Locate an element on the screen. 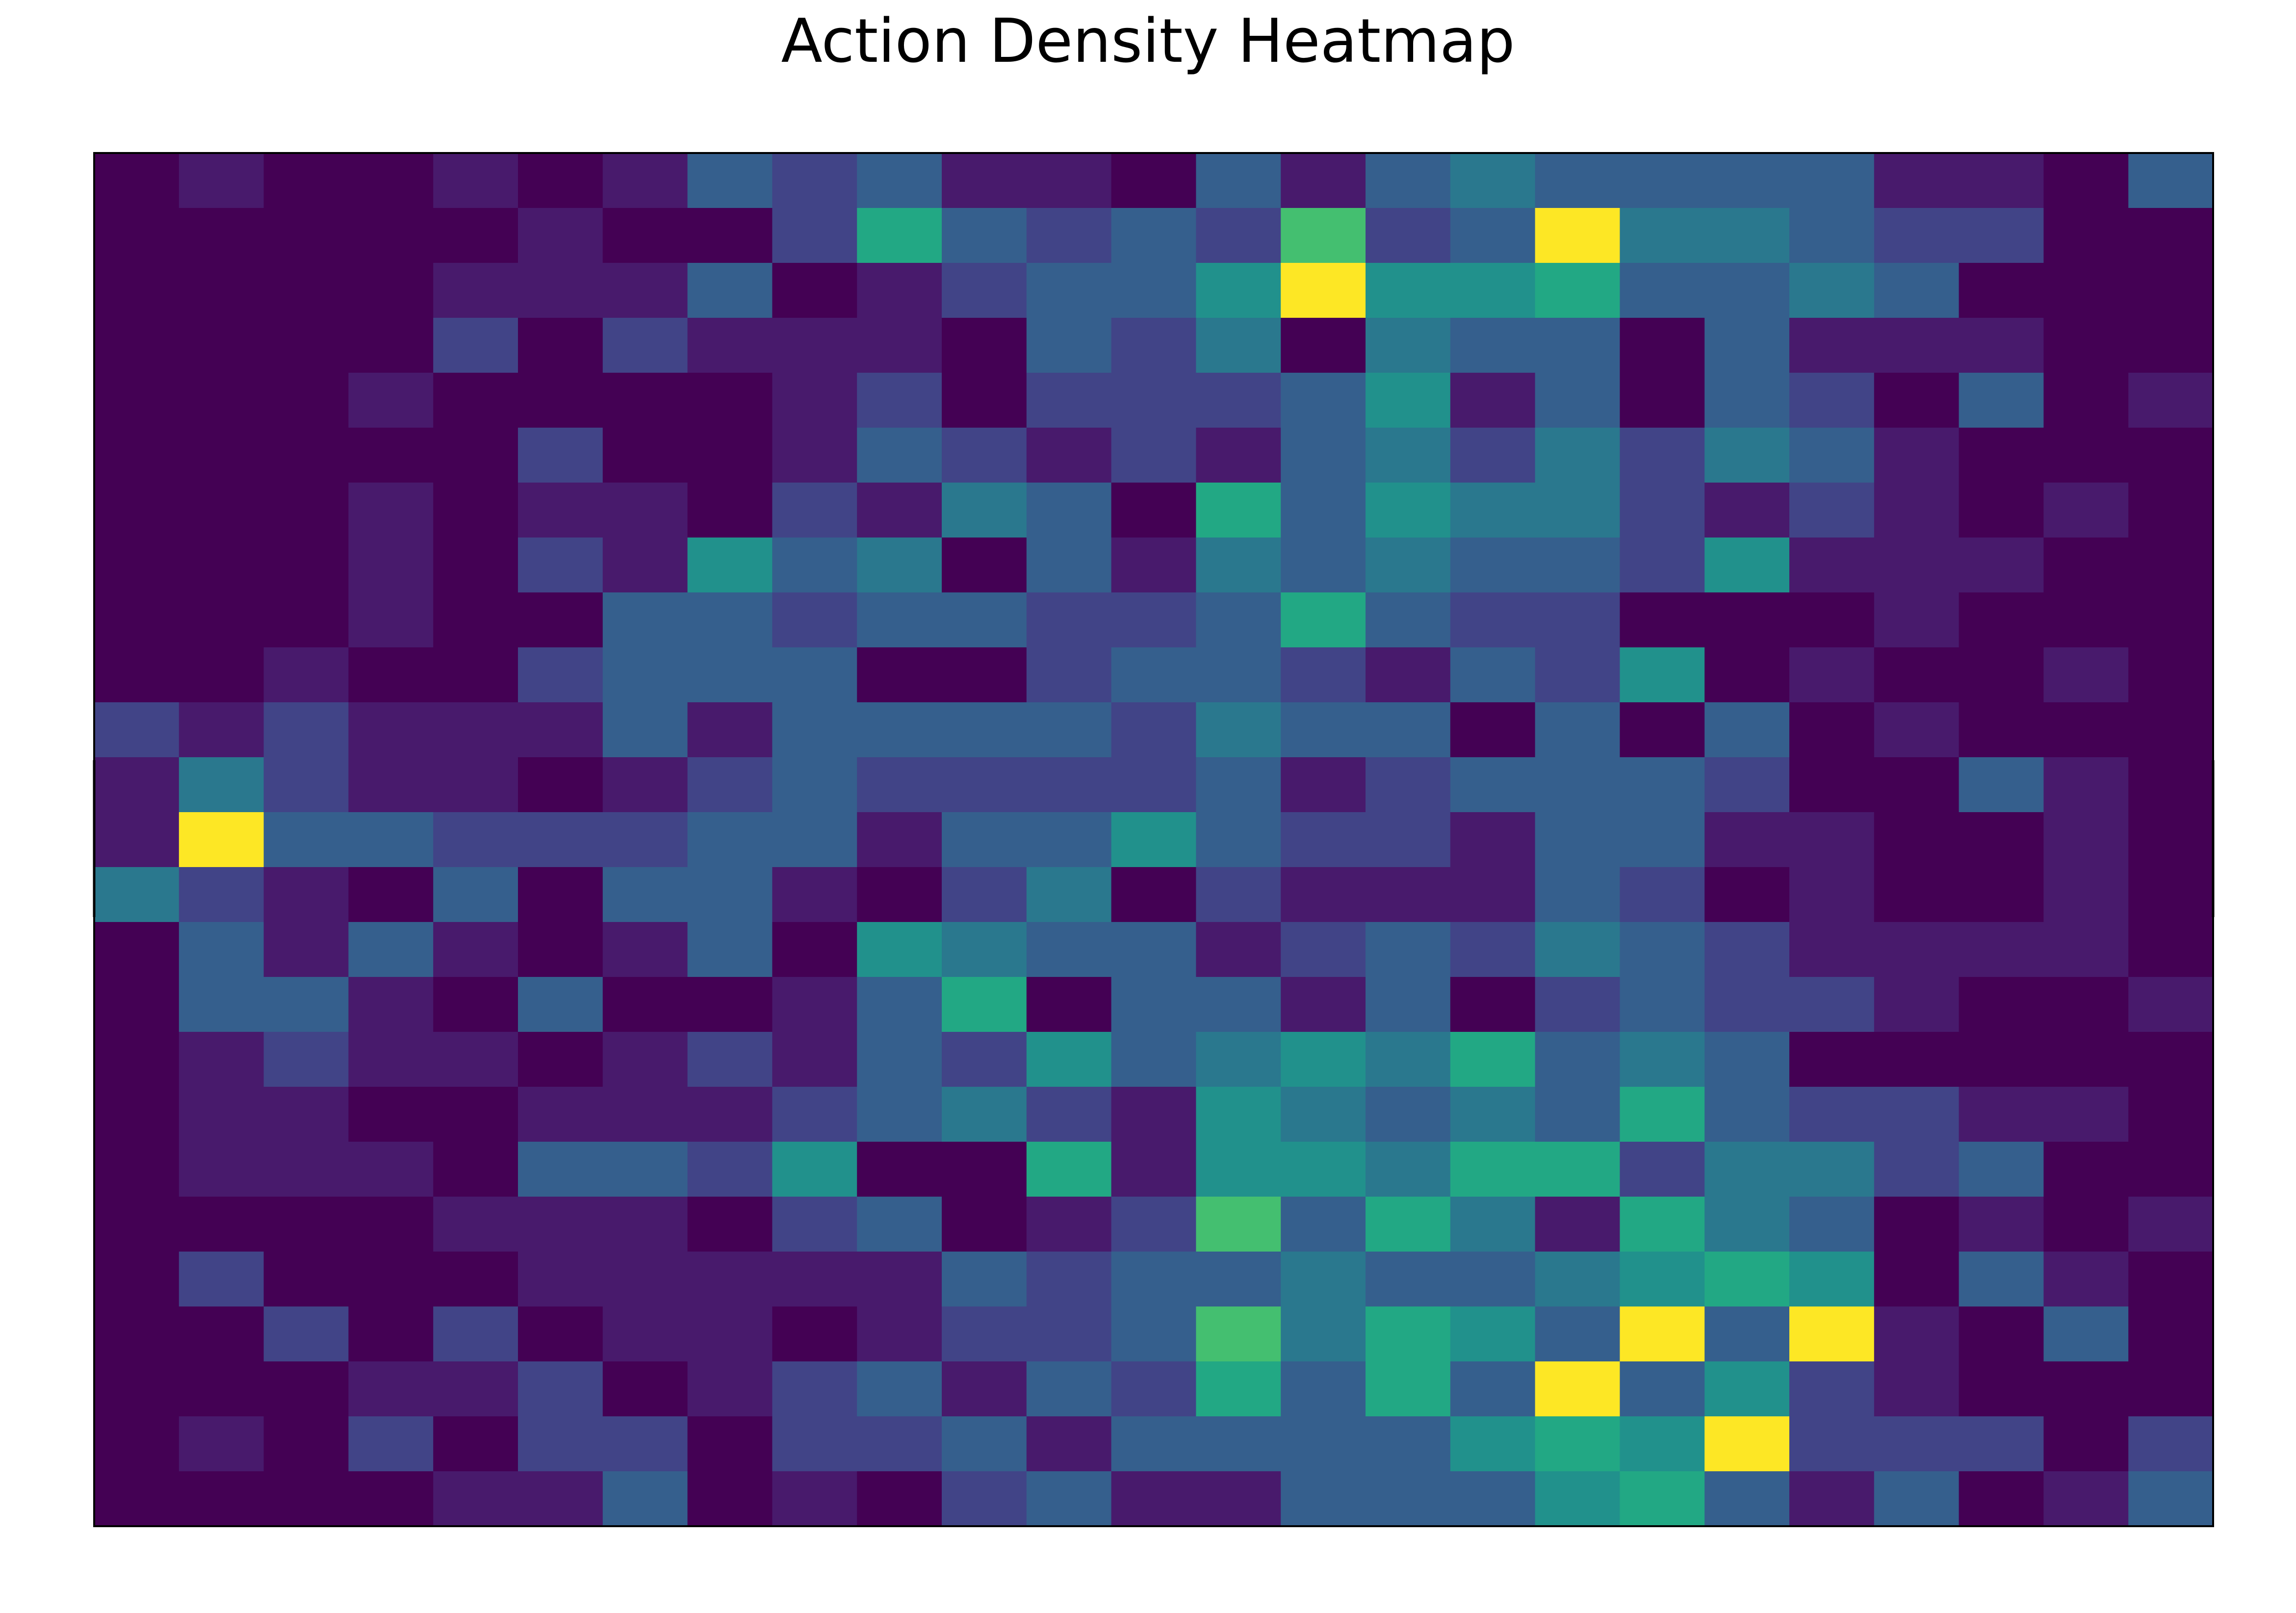 This screenshot has width=2296, height=1613. heatmap-cell-r17-c17 is located at coordinates (1578, 1114).